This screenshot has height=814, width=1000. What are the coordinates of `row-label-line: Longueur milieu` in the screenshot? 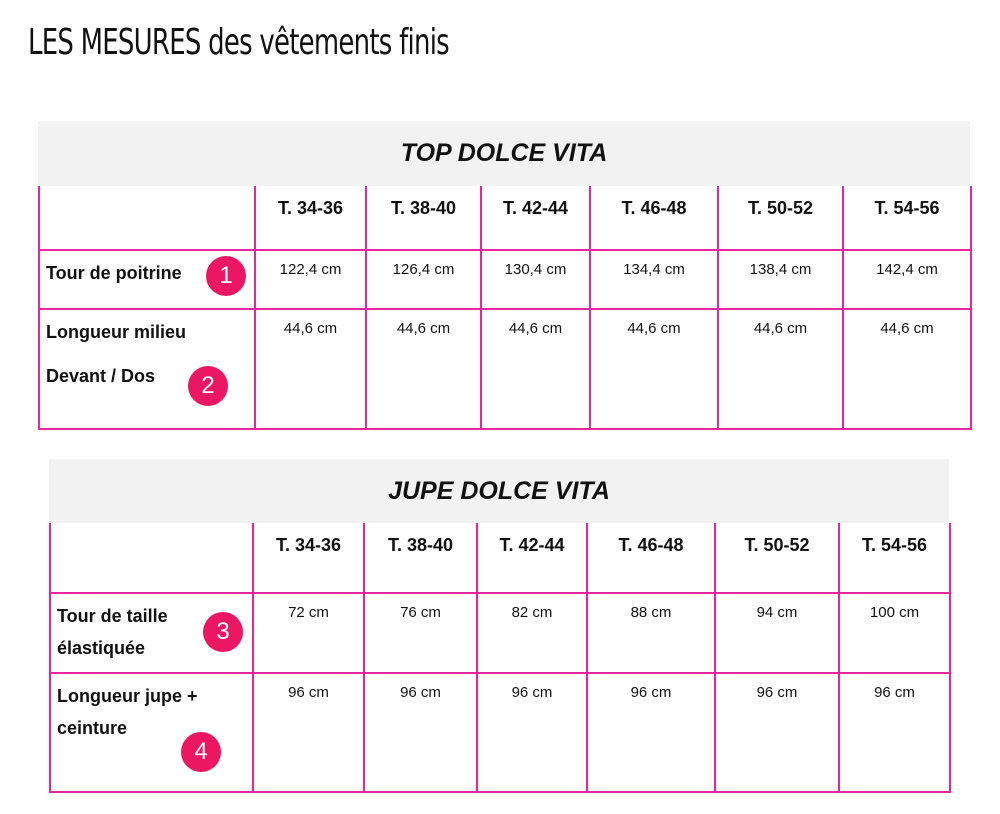 It's located at (116, 332).